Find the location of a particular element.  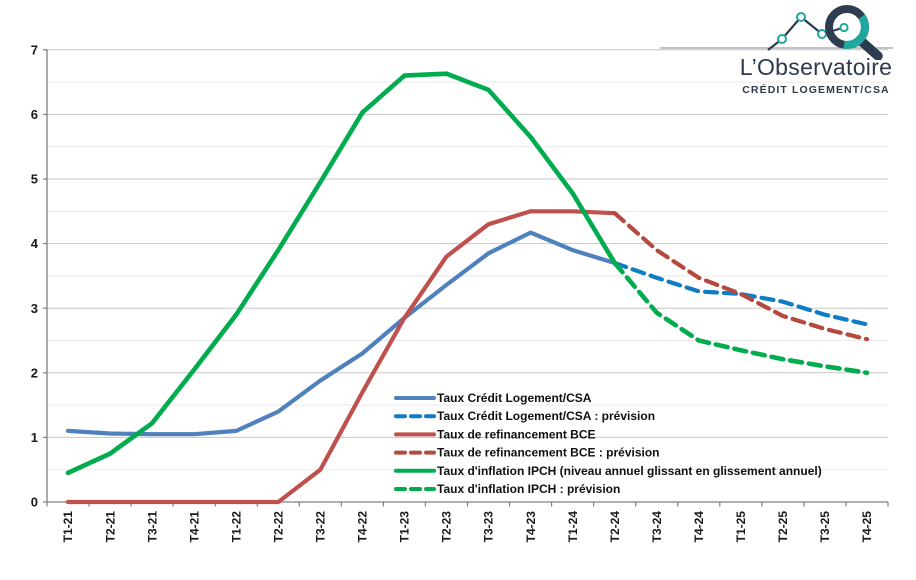

legend-label: Taux d'inflation IPCH : prévision is located at coordinates (528, 489).